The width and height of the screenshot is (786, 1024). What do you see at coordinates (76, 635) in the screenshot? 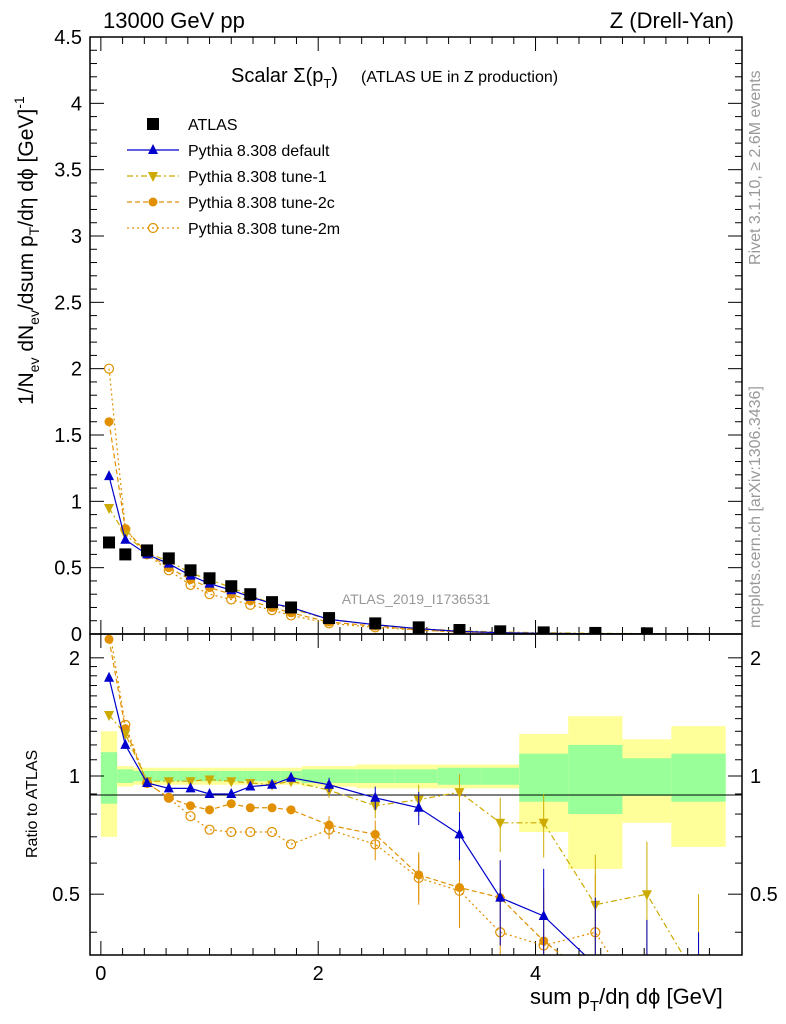
I see `top-y-tick-label: 0` at bounding box center [76, 635].